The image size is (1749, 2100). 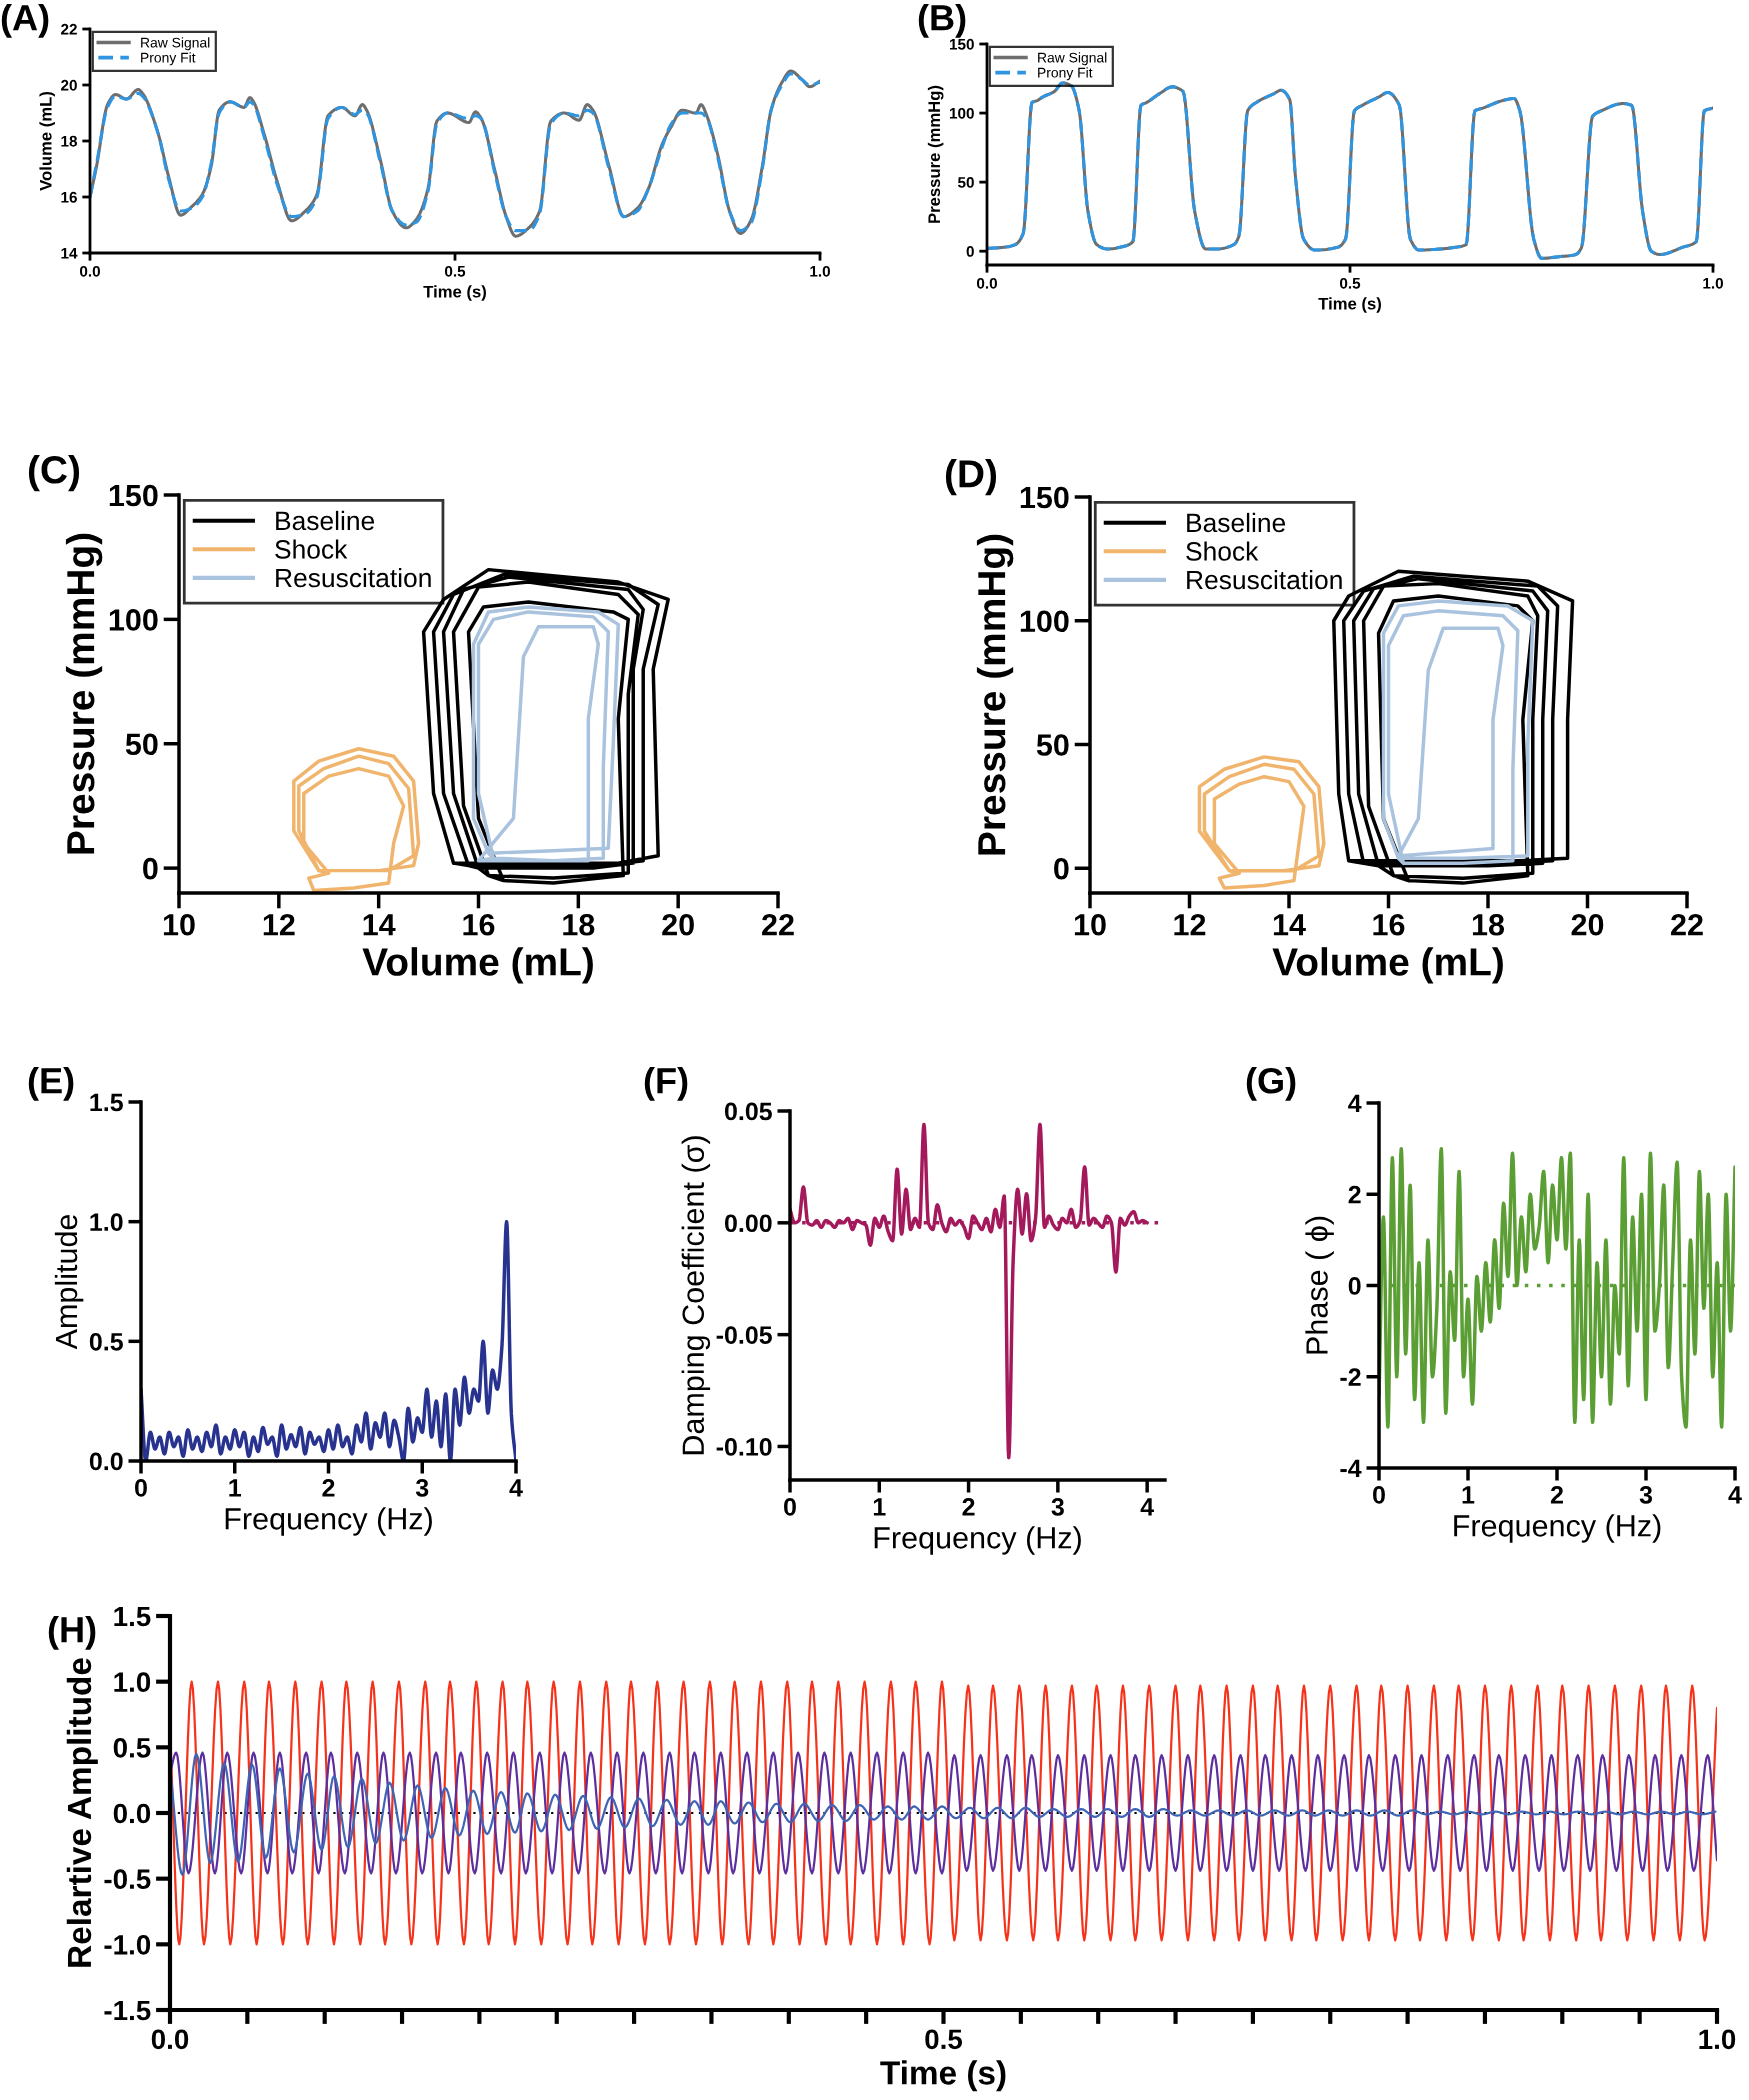 I want to click on y-tick-label: 0.00, so click(x=748, y=1223).